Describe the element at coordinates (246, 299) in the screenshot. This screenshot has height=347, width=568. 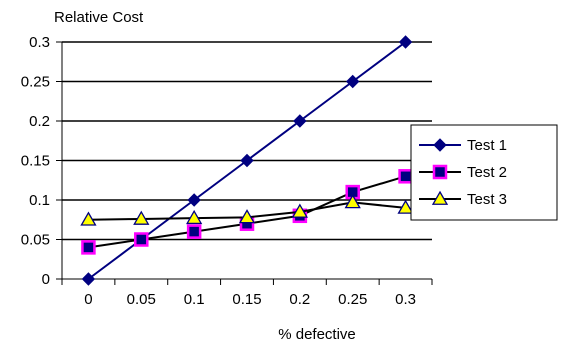
I see `x-tick-label: 0.15` at that location.